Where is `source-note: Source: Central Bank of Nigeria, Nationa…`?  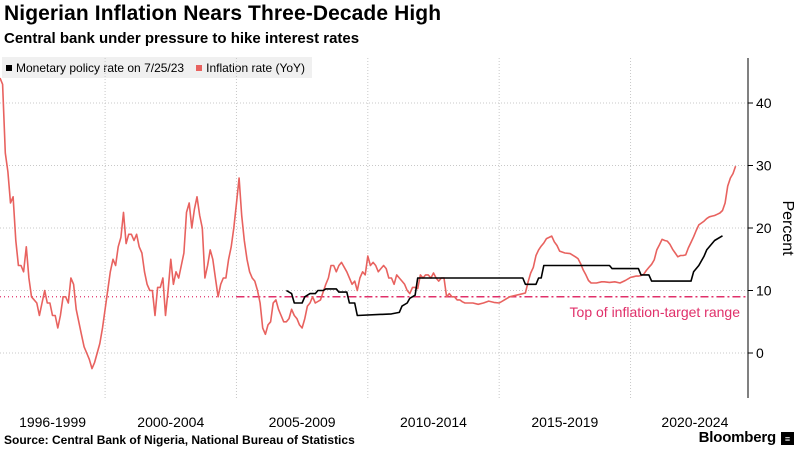 source-note: Source: Central Bank of Nigeria, Nationa… is located at coordinates (179, 440).